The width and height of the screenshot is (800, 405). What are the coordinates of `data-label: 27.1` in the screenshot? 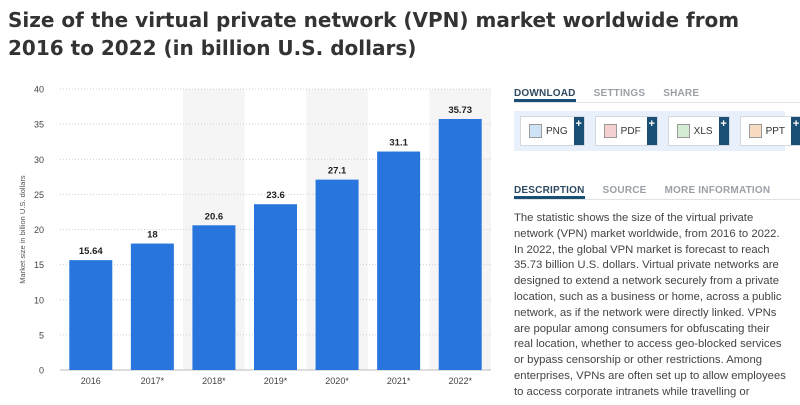 It's located at (337, 171).